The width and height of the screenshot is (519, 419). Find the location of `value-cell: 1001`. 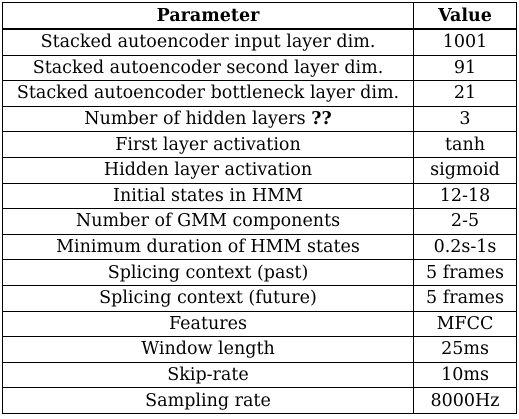

value-cell: 1001 is located at coordinates (465, 42).